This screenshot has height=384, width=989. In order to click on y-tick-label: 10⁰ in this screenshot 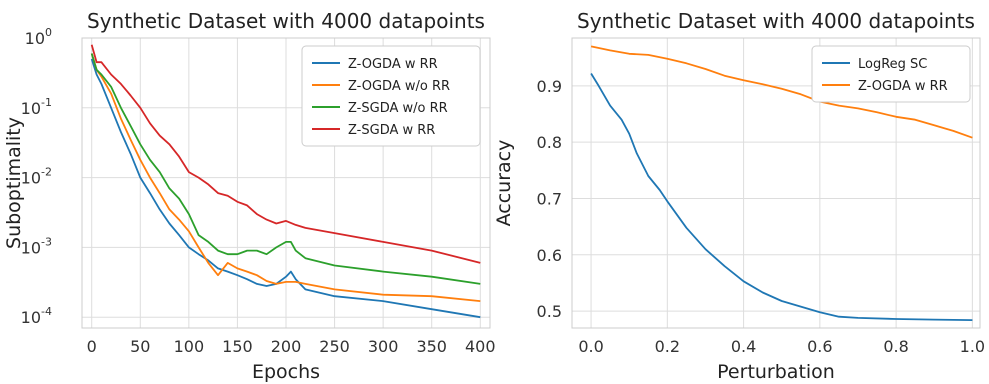, I will do `click(38, 37)`.